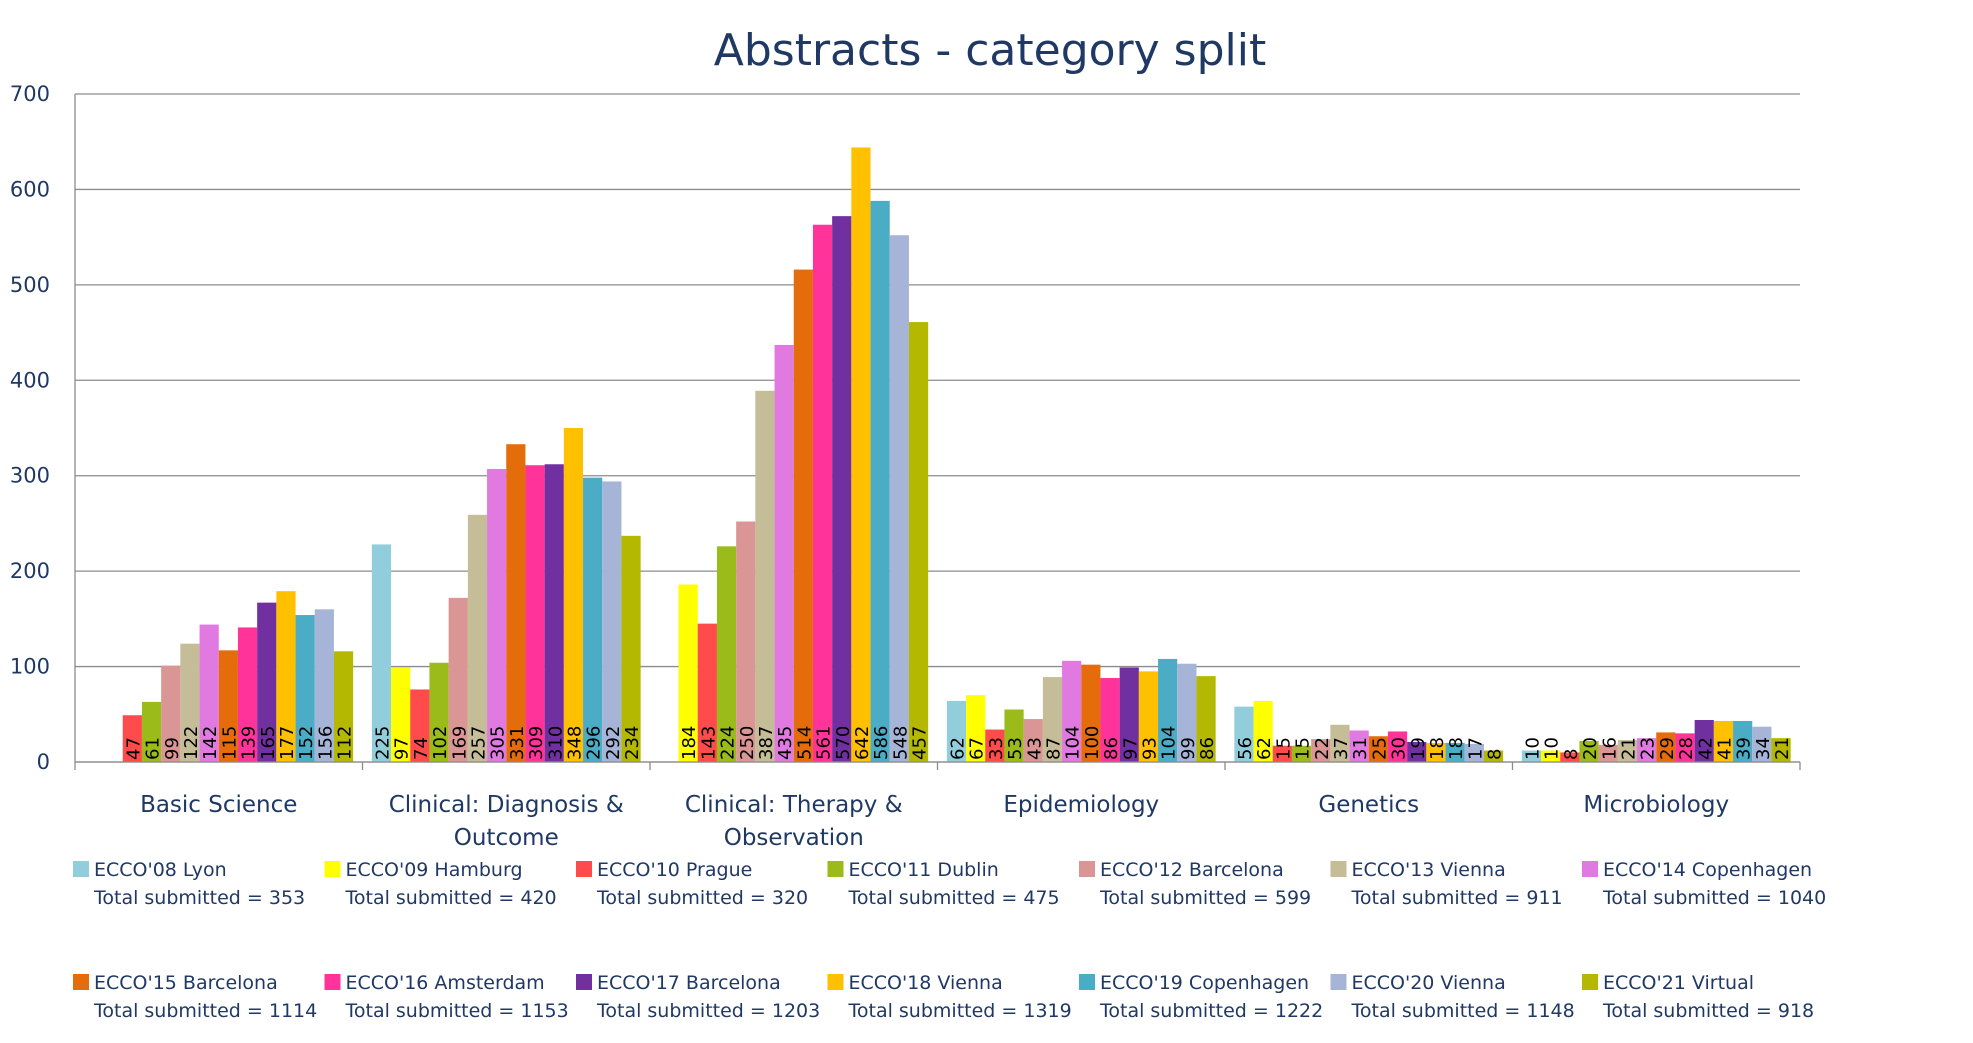 The height and width of the screenshot is (1043, 1973). What do you see at coordinates (1452, 997) in the screenshot?
I see `legend-item: ECCO'20 Vienna Total submitted = 1148` at bounding box center [1452, 997].